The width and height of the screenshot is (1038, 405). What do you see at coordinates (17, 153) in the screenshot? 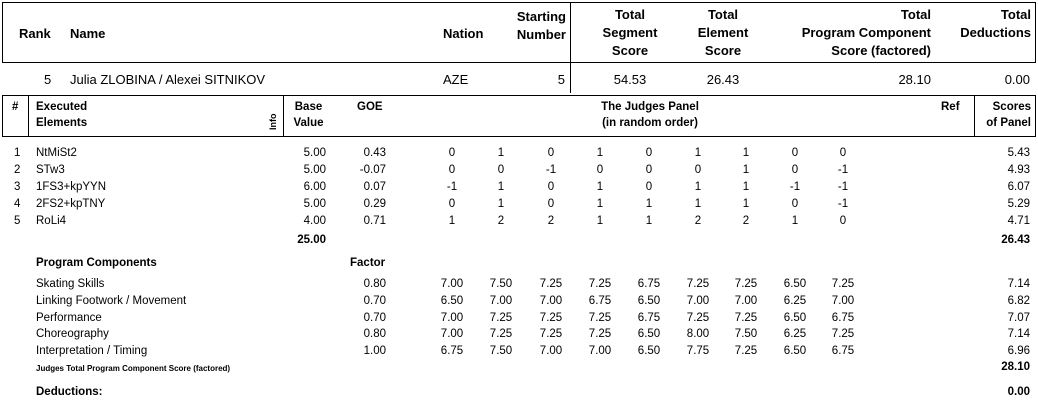
I see `element-number: 1` at bounding box center [17, 153].